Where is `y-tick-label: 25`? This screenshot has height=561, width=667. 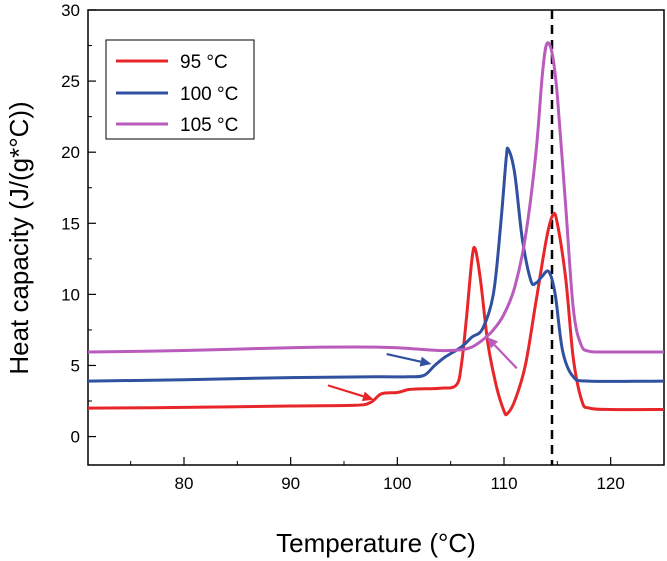 y-tick-label: 25 is located at coordinates (70, 81).